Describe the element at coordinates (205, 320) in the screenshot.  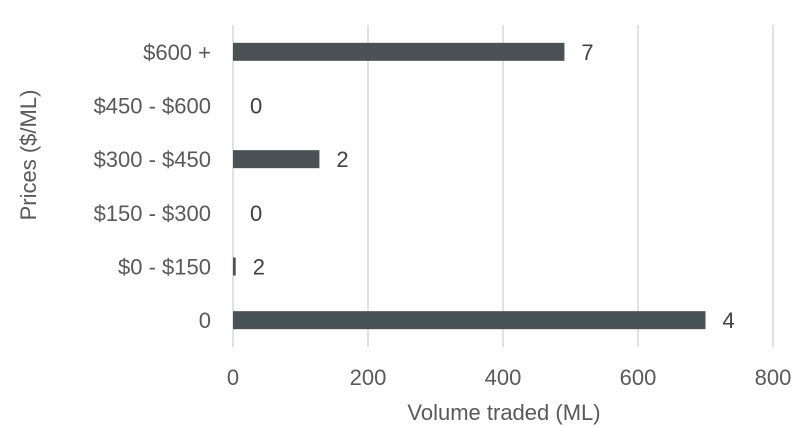
I see `y-category-label: 0` at that location.